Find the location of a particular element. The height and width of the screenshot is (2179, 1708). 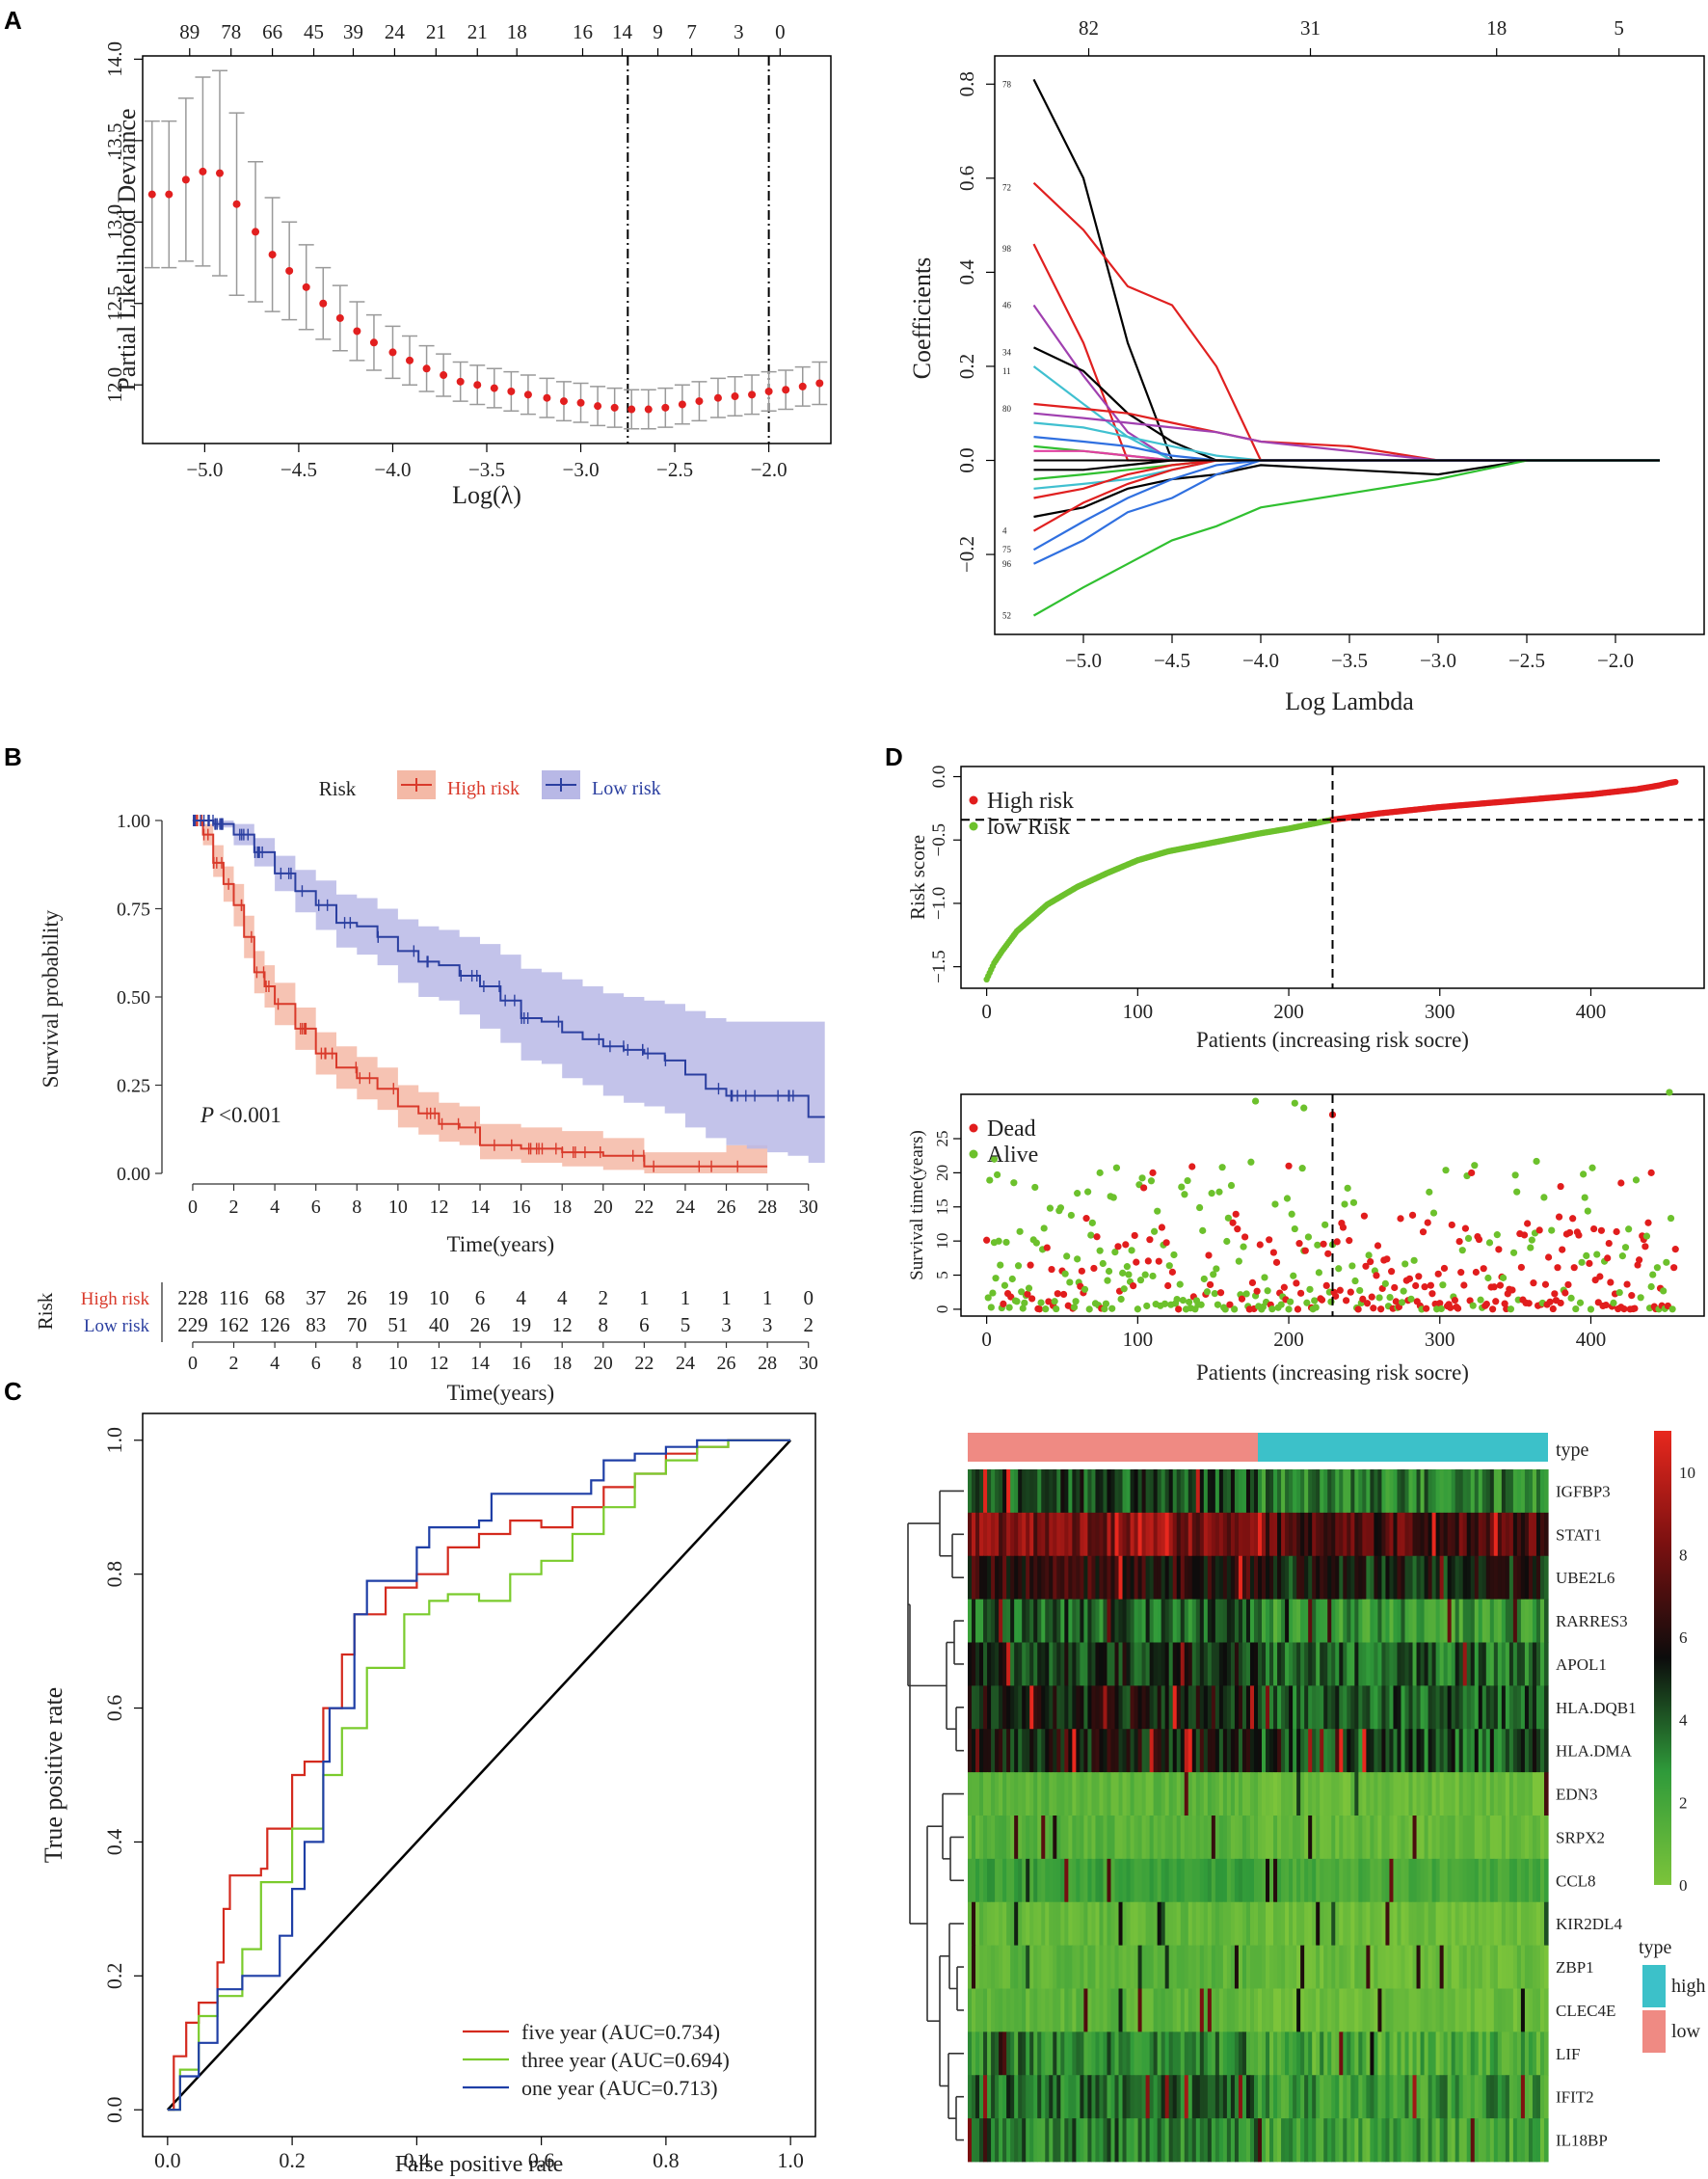

d-heat-row-label: HLA.DMA is located at coordinates (1594, 1751).